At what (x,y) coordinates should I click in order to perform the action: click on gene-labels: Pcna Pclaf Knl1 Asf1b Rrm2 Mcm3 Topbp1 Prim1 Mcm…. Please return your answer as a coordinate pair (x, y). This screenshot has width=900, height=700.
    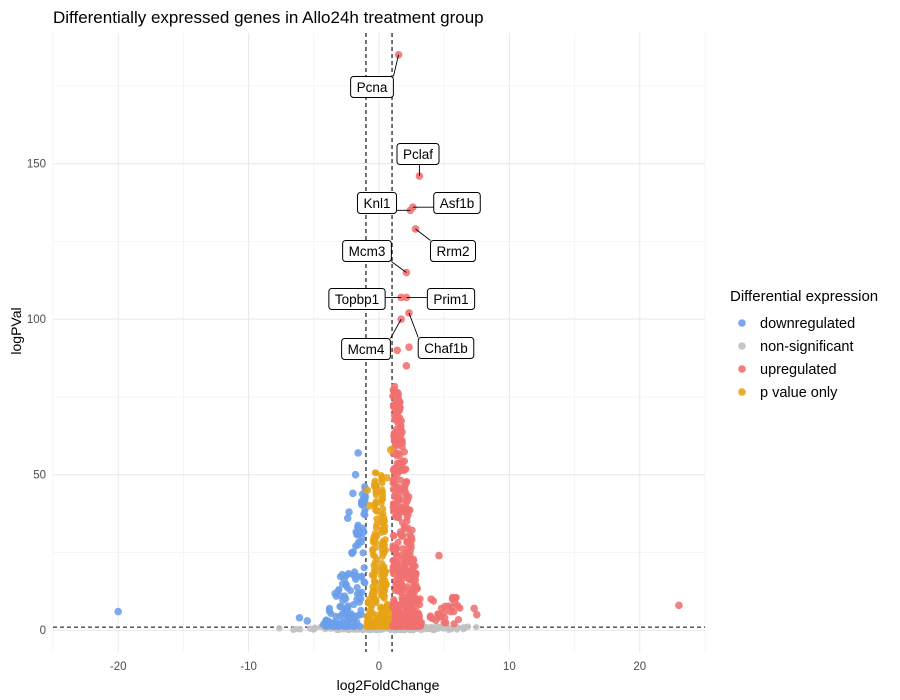
    Looking at the image, I should click on (404, 207).